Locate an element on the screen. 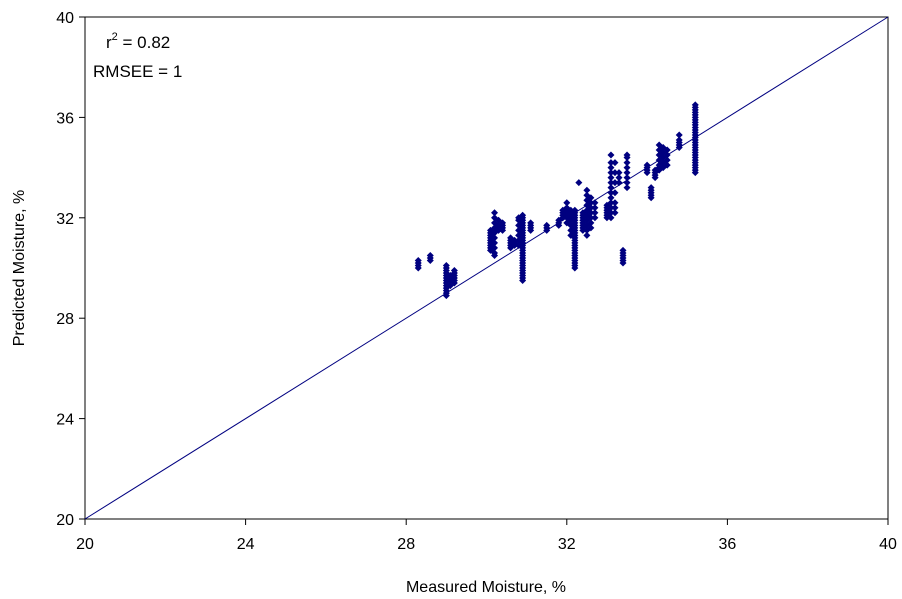  x-tick-label: 40 is located at coordinates (888, 544).